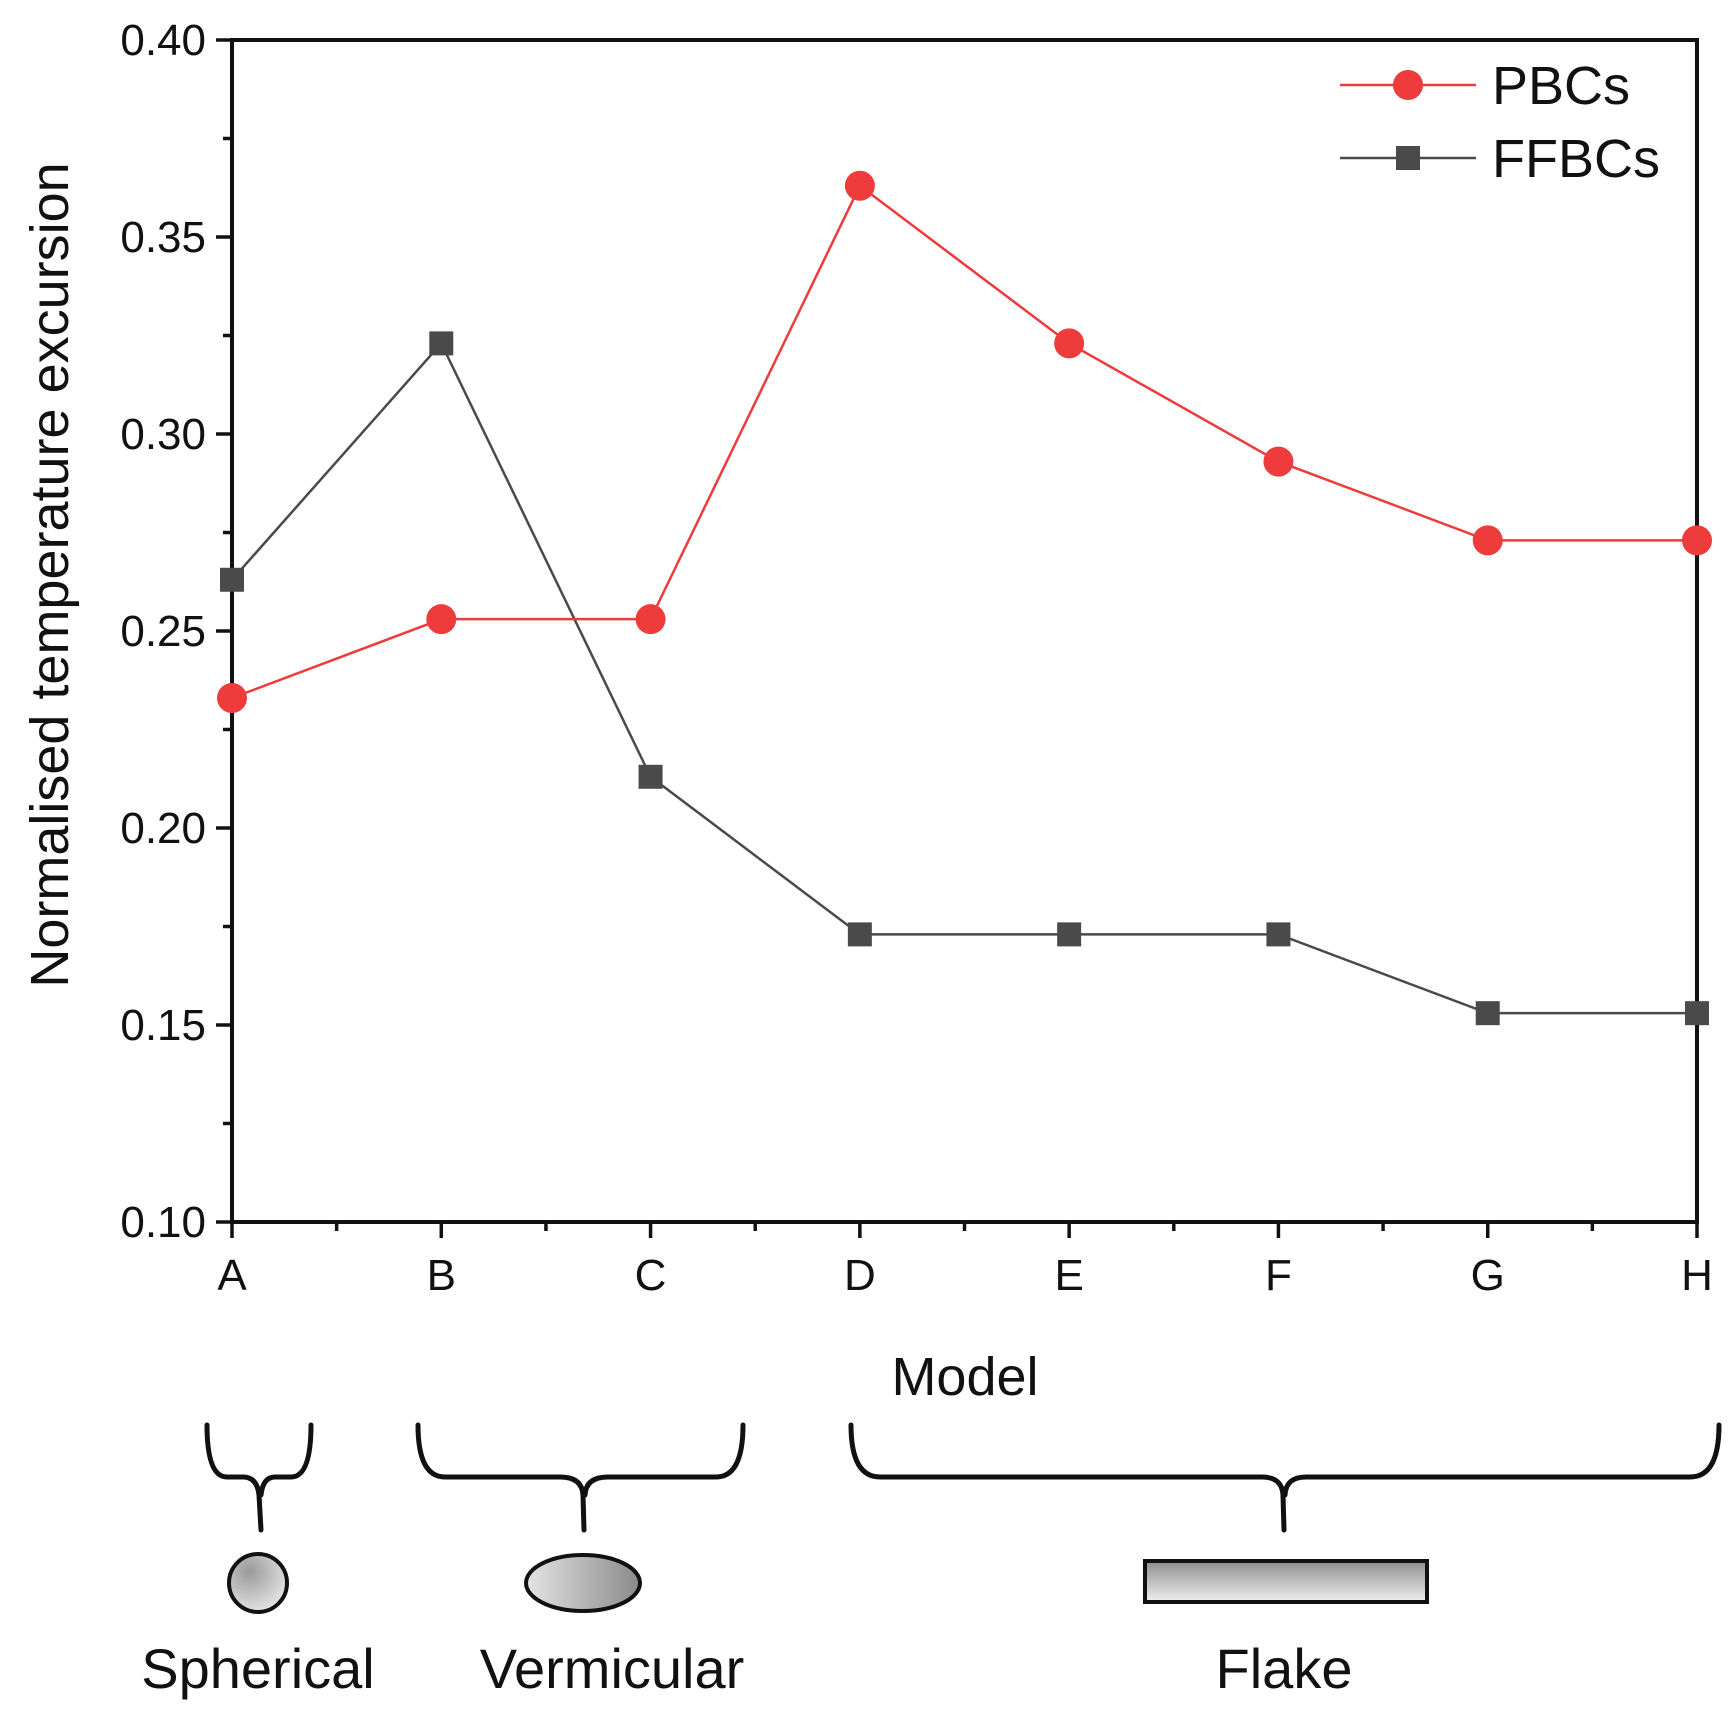 The image size is (1736, 1716). What do you see at coordinates (441, 1275) in the screenshot?
I see `x-tick-label: B` at bounding box center [441, 1275].